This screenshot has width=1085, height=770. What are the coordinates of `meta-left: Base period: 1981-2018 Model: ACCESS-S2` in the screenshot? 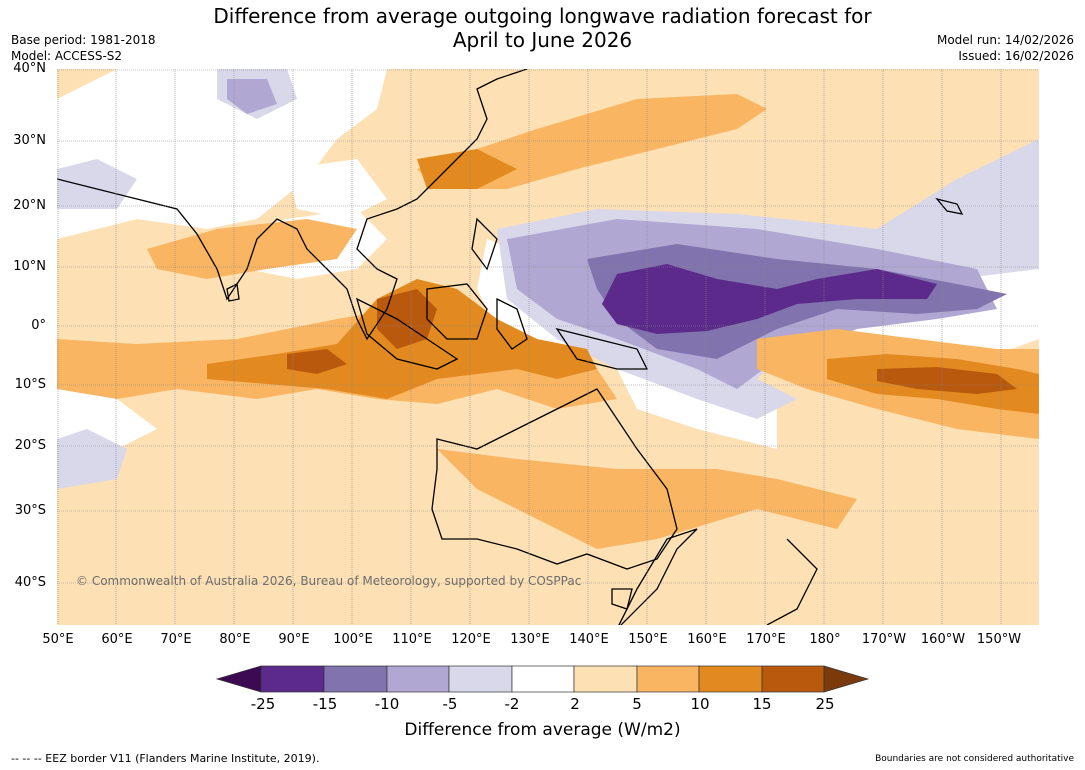 It's located at (83, 48).